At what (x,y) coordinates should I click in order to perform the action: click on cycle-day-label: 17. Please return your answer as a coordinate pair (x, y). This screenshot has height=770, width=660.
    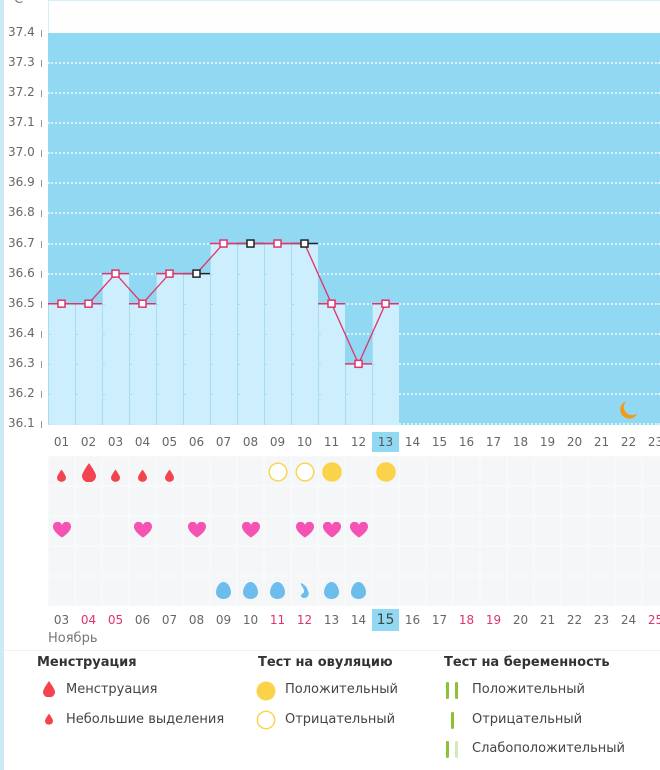
    Looking at the image, I should click on (493, 442).